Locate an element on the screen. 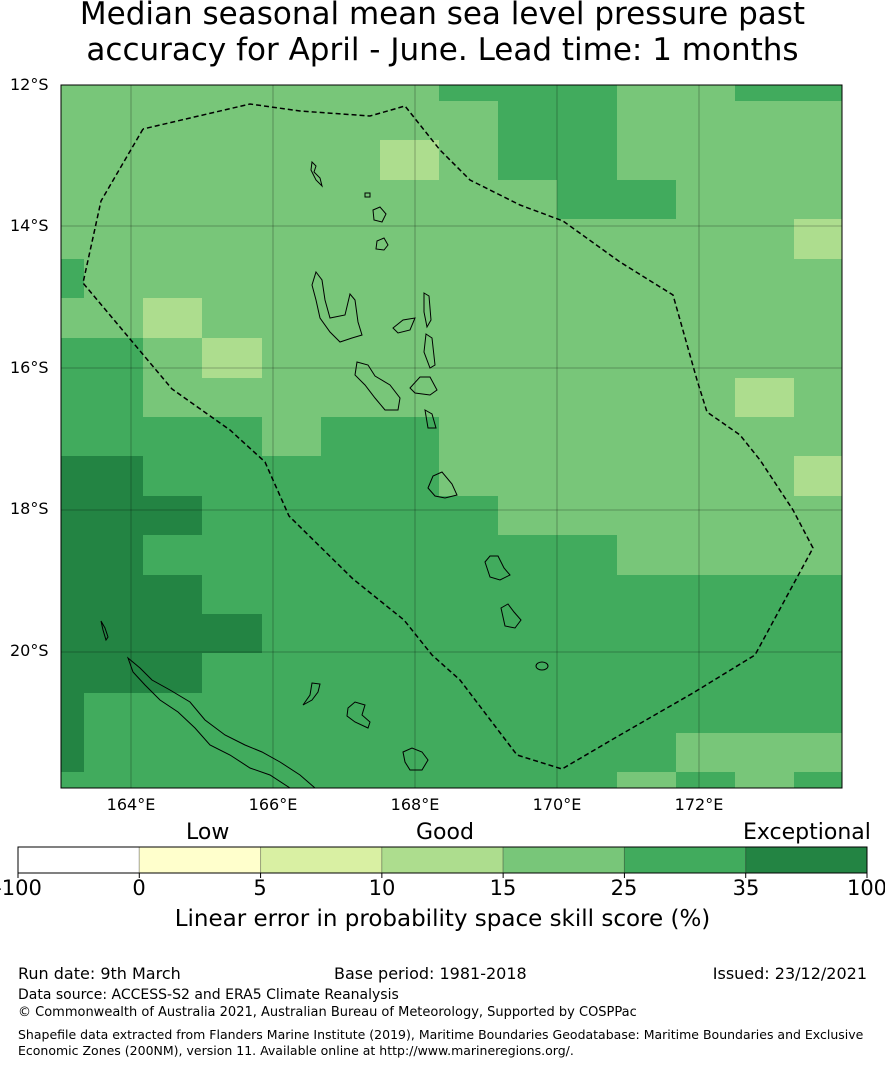 This screenshot has height=1065, width=885. lon-label: 166°E is located at coordinates (273, 804).